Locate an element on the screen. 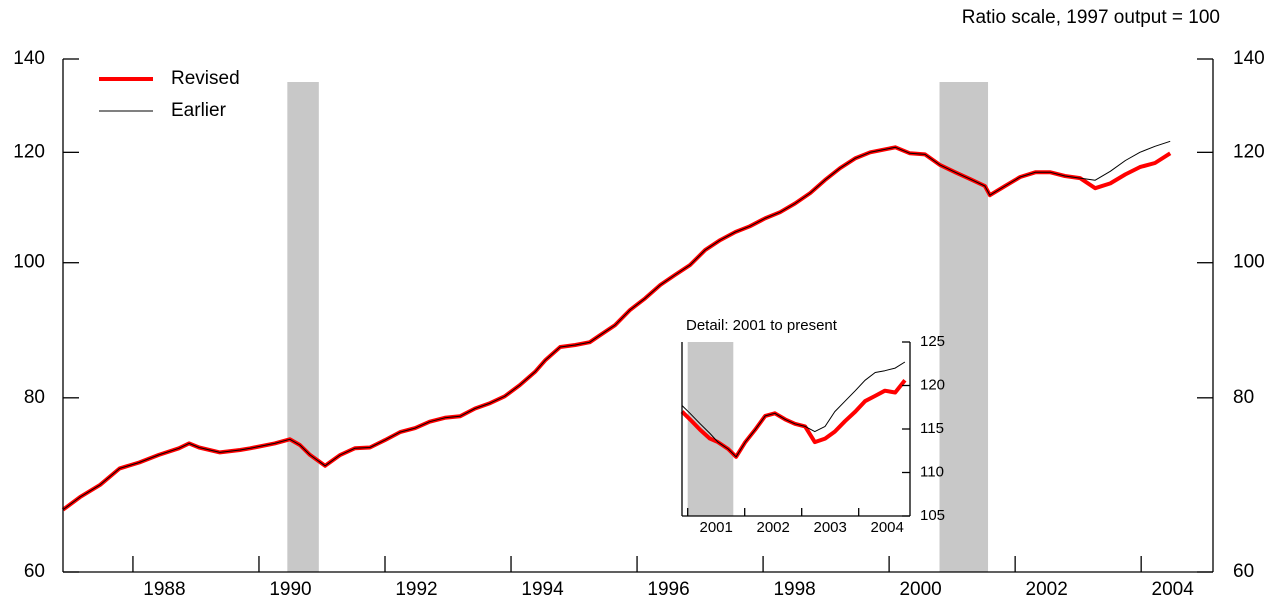 This screenshot has height=611, width=1277. x-tick-label: 2001 is located at coordinates (716, 527).